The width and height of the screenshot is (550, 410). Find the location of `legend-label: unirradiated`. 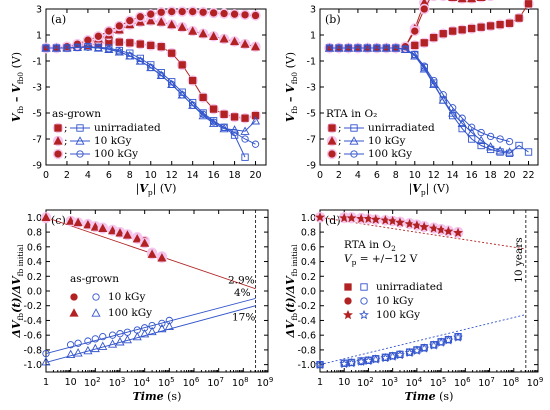

legend-label: unirradiated is located at coordinates (127, 128).